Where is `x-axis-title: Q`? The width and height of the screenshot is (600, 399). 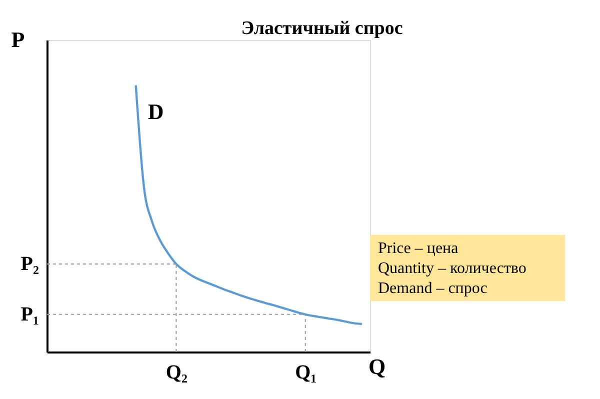 x-axis-title: Q is located at coordinates (377, 366).